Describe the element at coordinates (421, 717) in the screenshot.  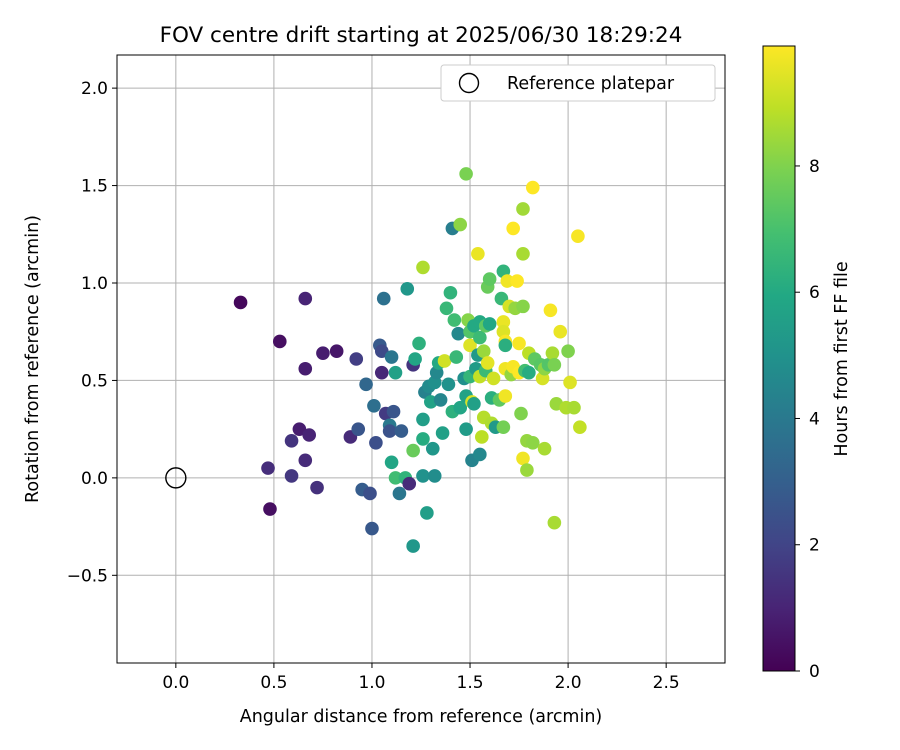
I see `x-axis-label: Angular distance from reference (arcmin)` at that location.